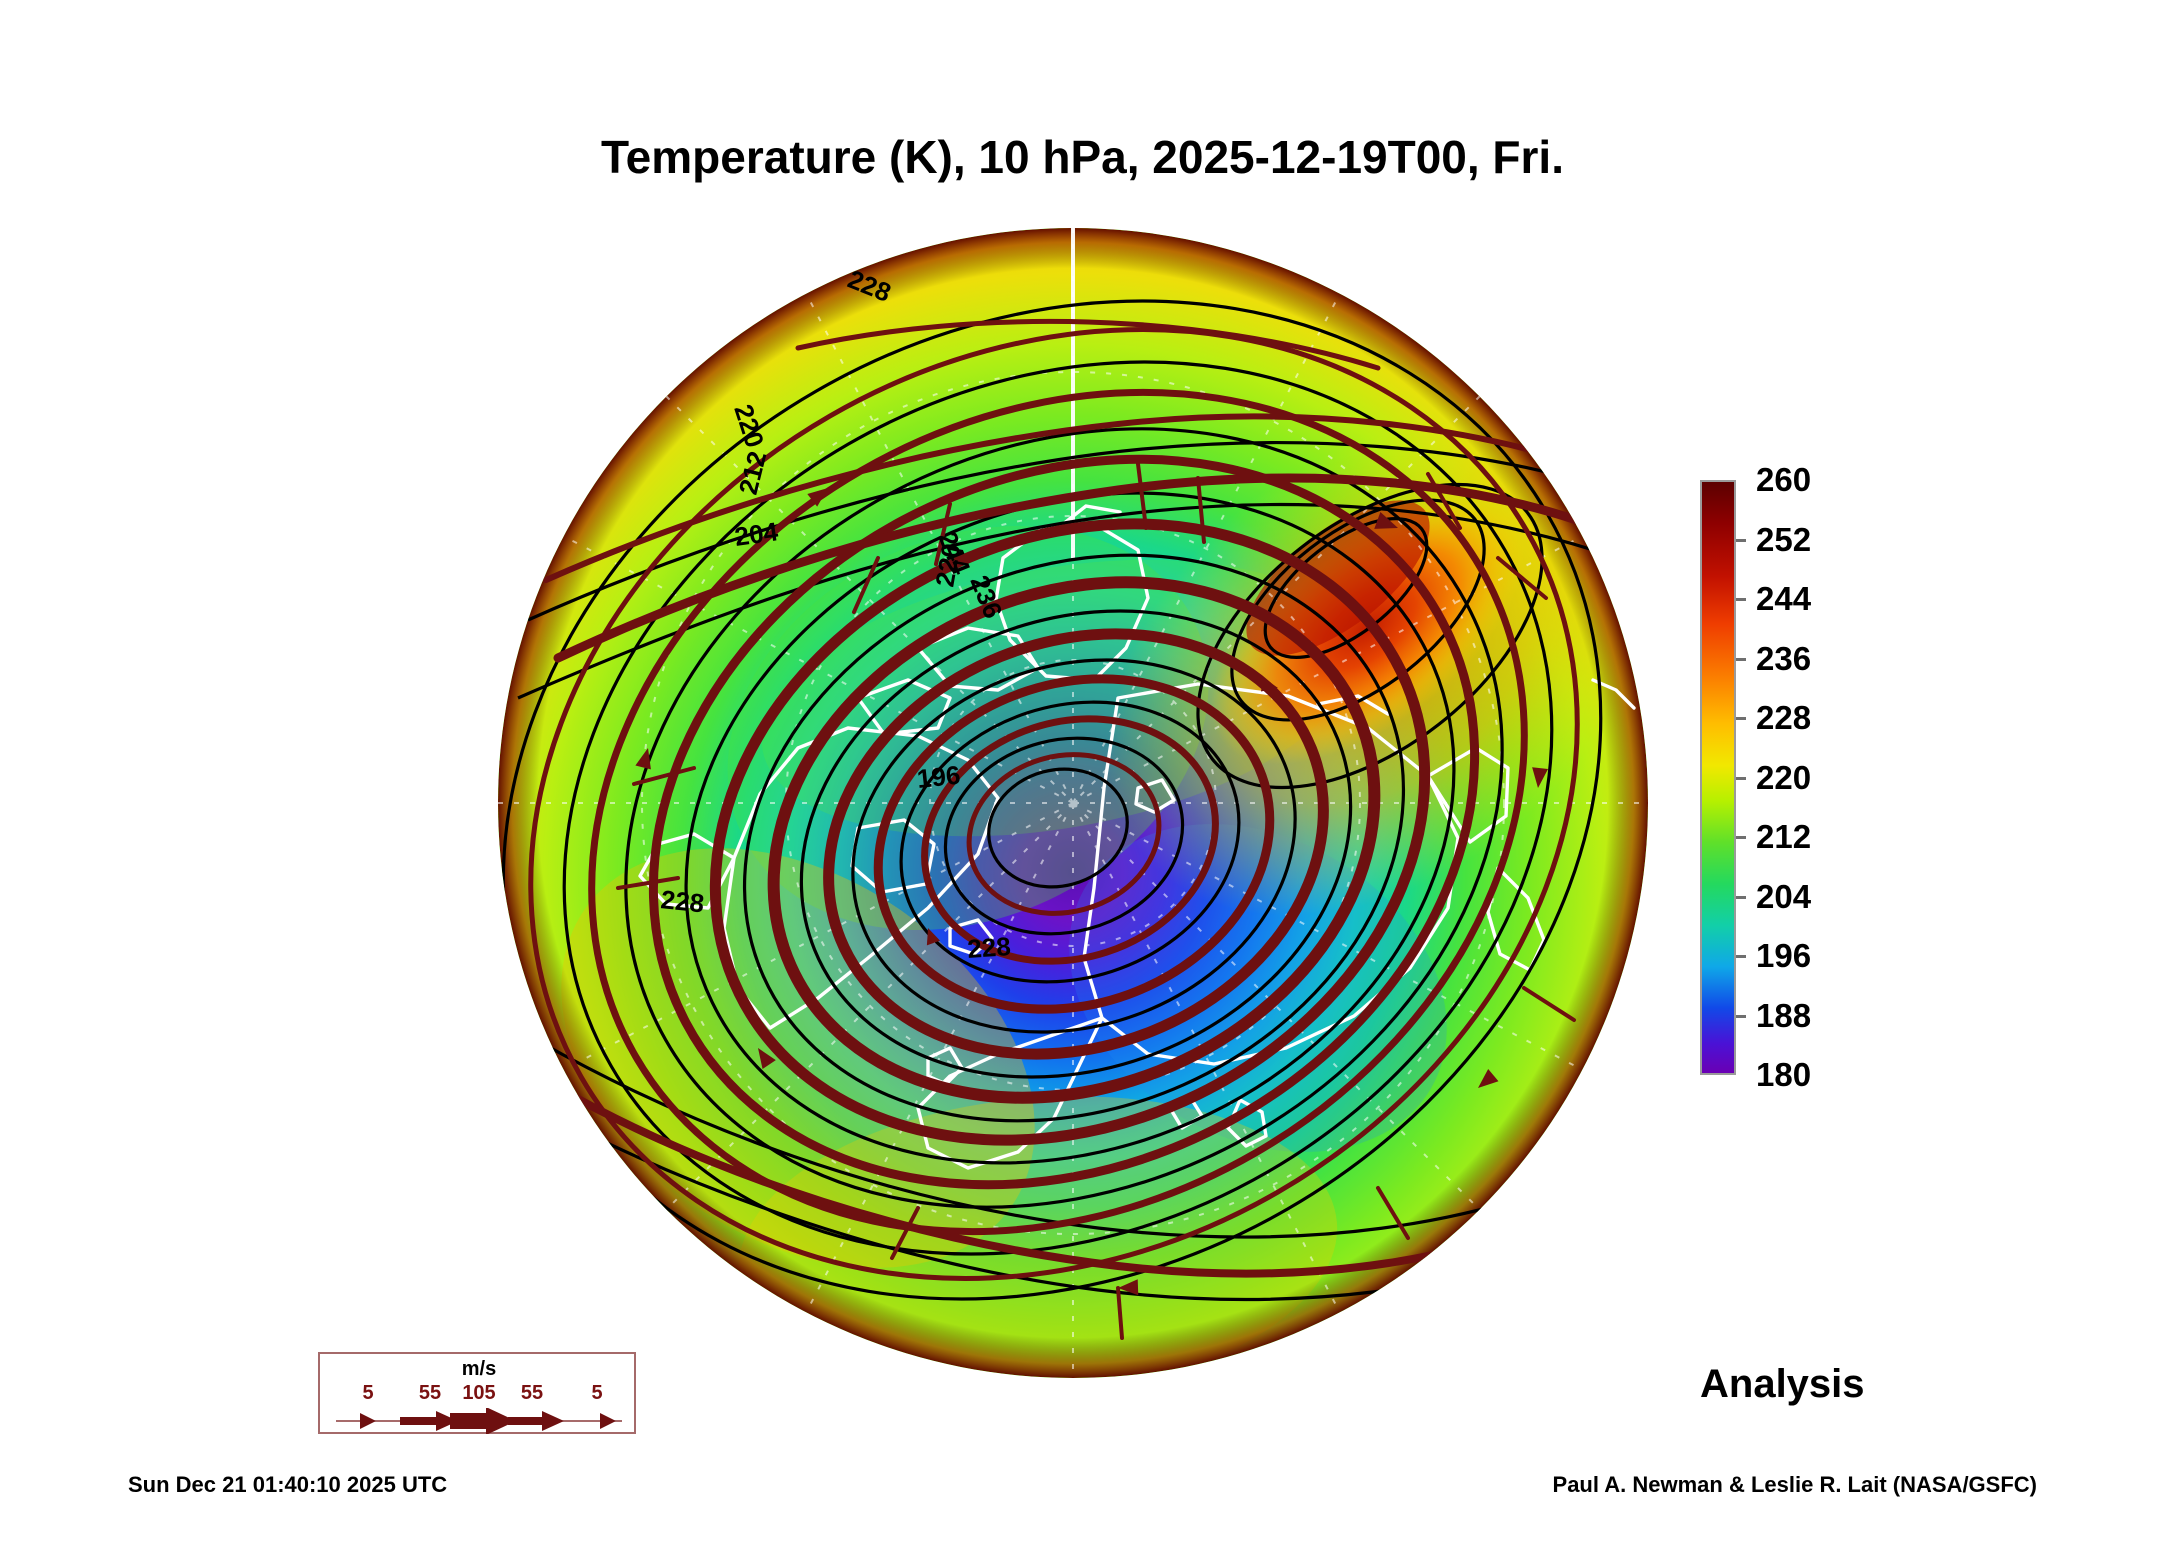  Describe the element at coordinates (1784, 479) in the screenshot. I see `colorbar-tick-label: 260` at that location.